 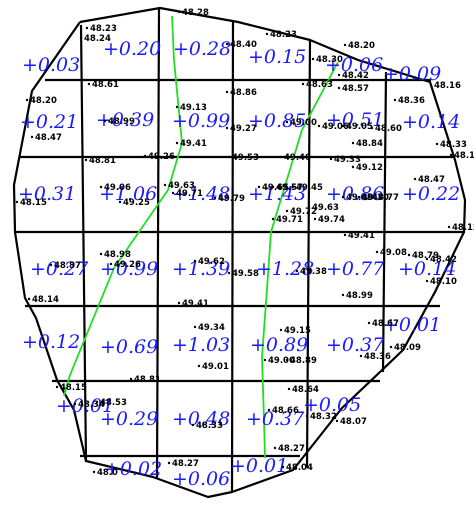 I want to click on elevation-label-e6: 48.30, so click(x=329, y=60).